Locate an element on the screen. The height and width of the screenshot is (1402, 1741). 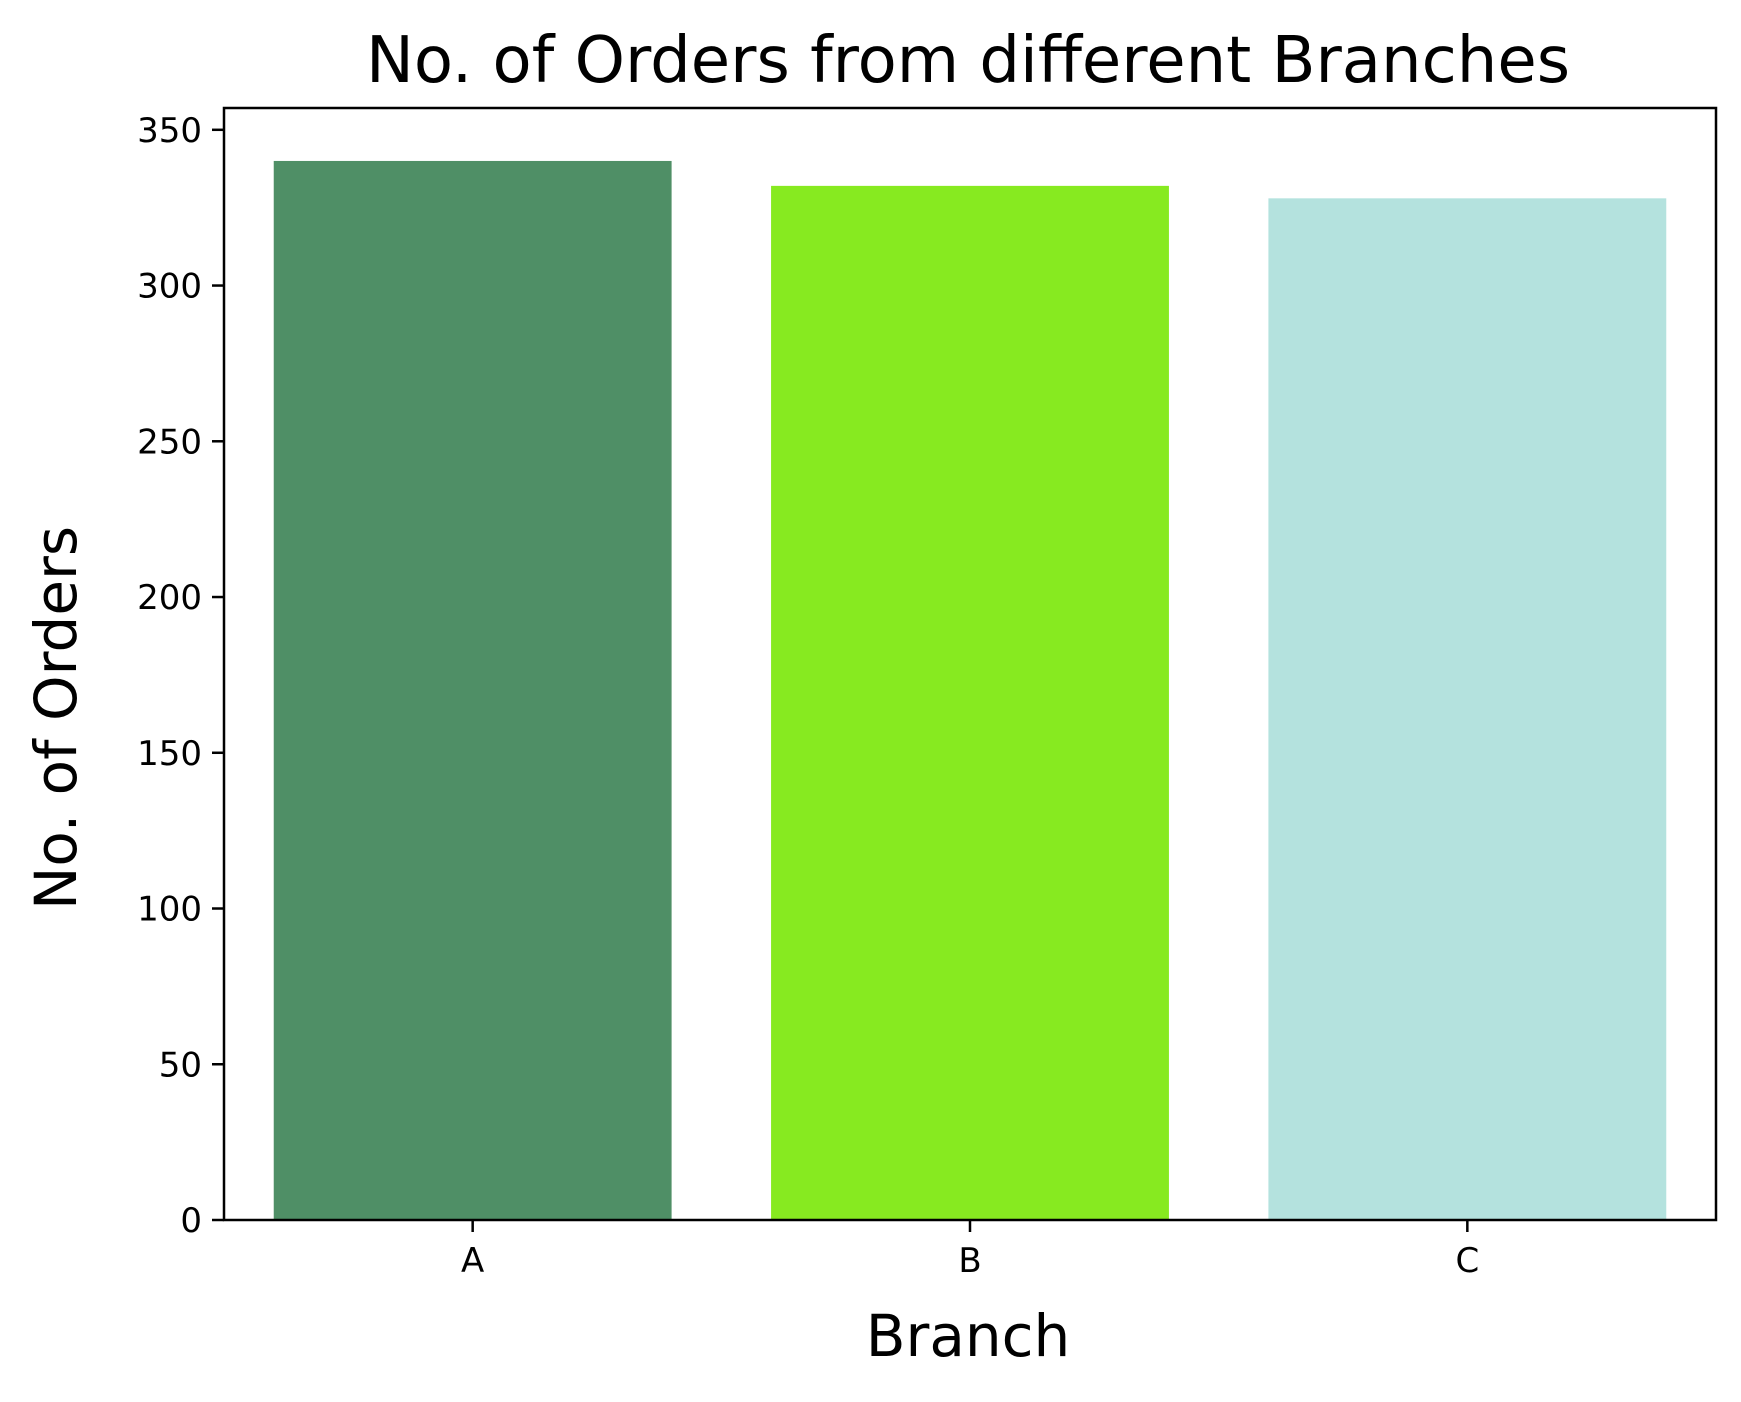
chart-title: No. of Orders from different Branches is located at coordinates (968, 61).